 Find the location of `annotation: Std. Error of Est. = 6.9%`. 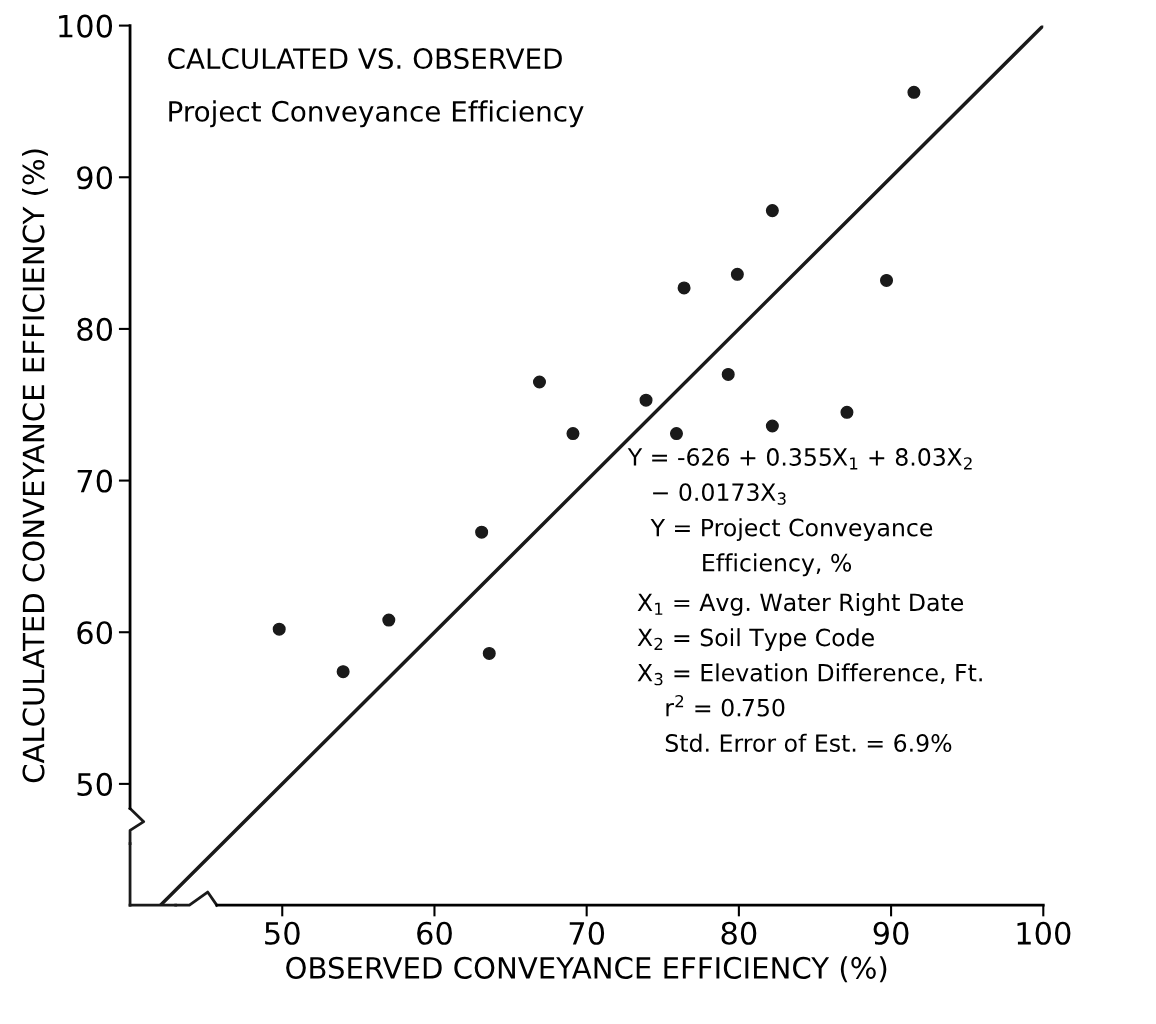

annotation: Std. Error of Est. = 6.9% is located at coordinates (808, 742).